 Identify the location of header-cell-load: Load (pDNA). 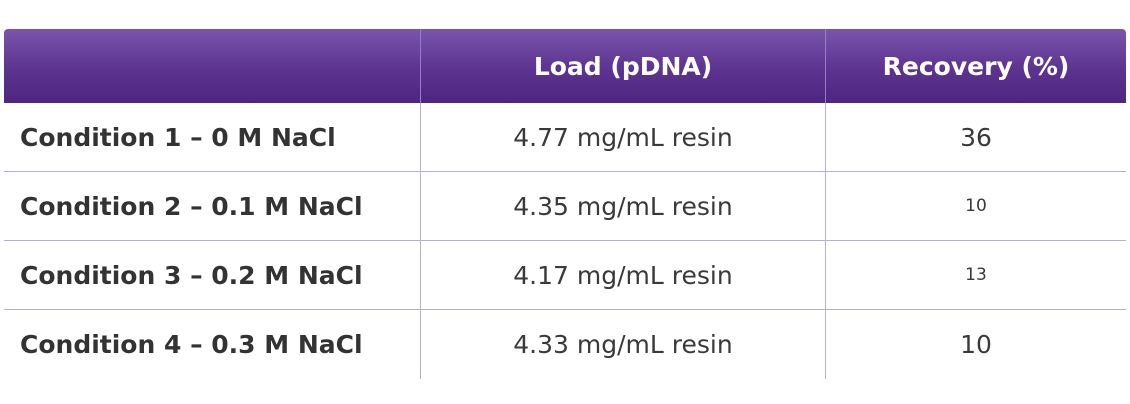
(623, 66).